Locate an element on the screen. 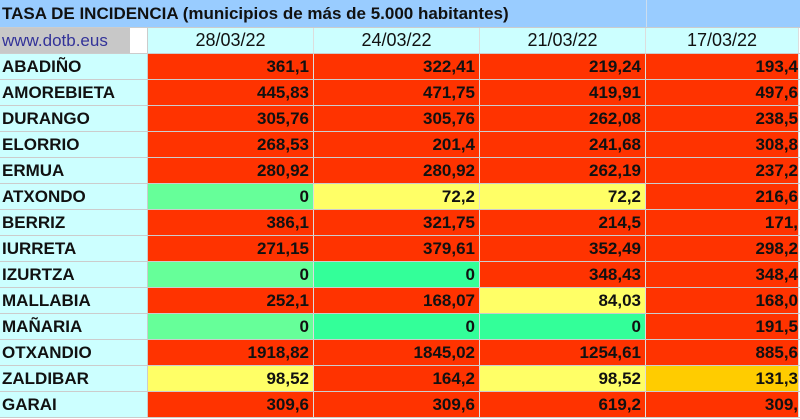  incidence-cell: 168,07 is located at coordinates (397, 300).